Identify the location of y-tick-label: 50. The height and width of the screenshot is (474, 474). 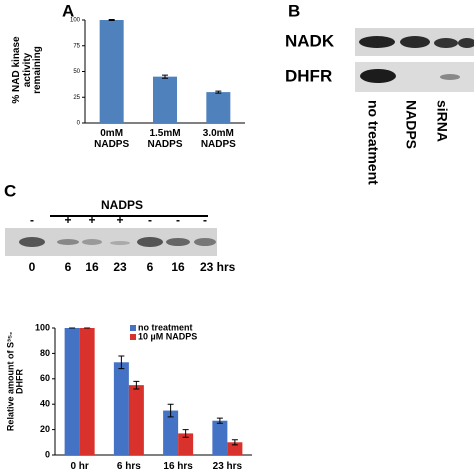
(76, 72).